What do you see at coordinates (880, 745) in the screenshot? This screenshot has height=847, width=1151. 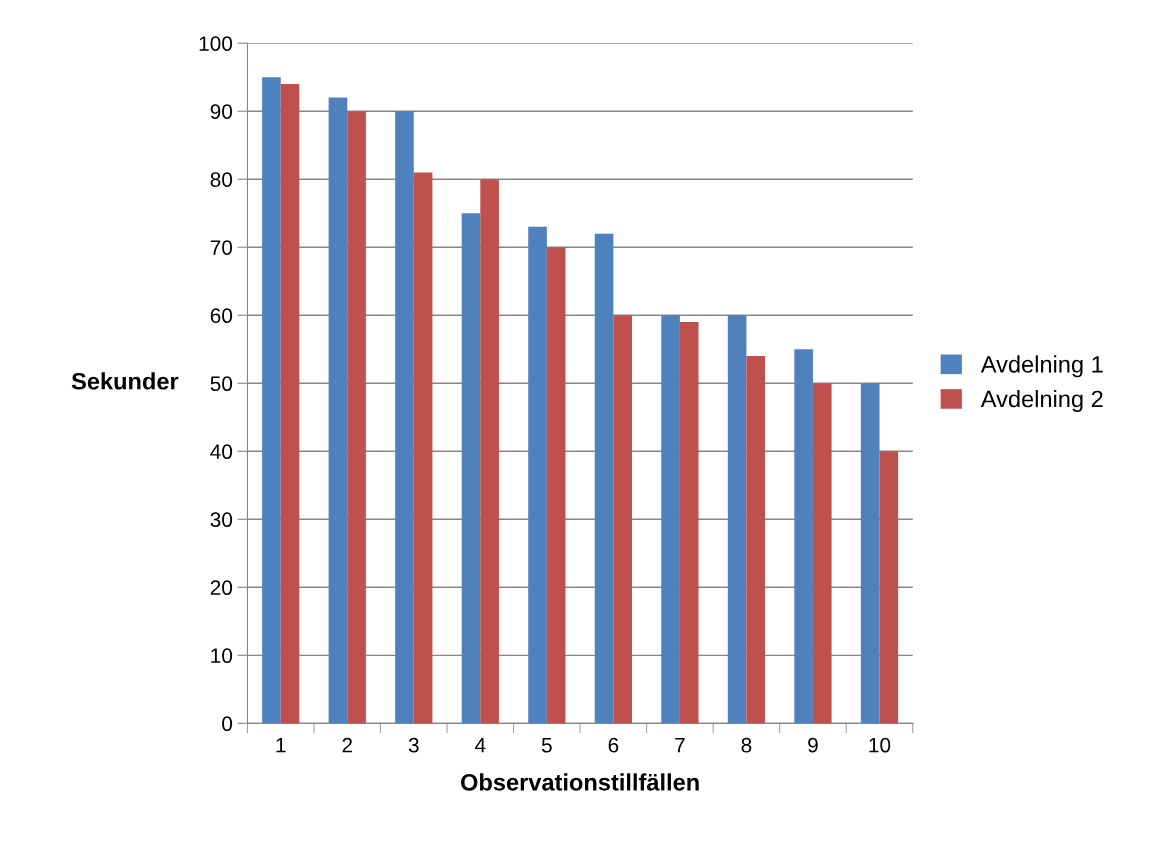 I see `x-tick-label: 10` at bounding box center [880, 745].